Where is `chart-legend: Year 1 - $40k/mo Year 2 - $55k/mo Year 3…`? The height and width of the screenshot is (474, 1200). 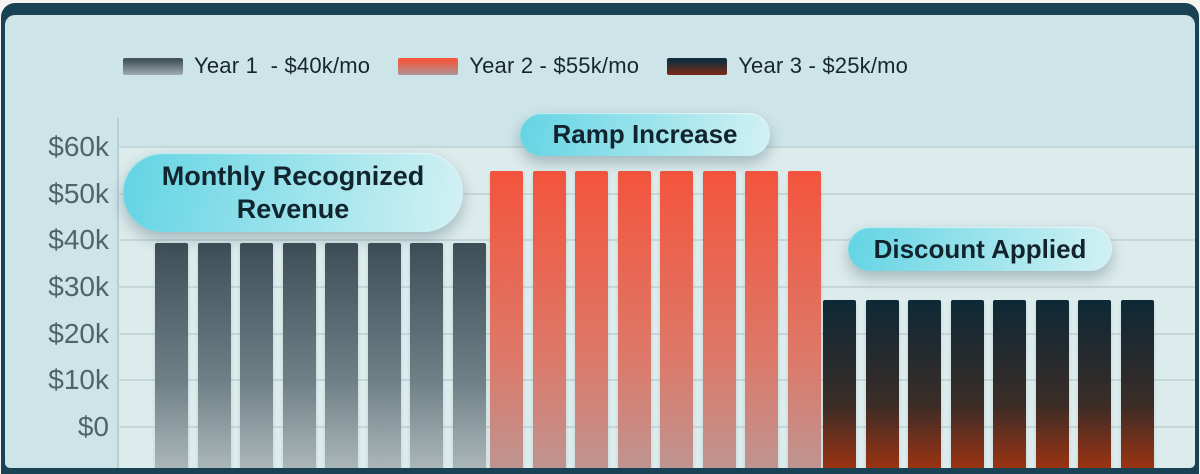 chart-legend: Year 1 - $40k/mo Year 2 - $55k/mo Year 3… is located at coordinates (515, 66).